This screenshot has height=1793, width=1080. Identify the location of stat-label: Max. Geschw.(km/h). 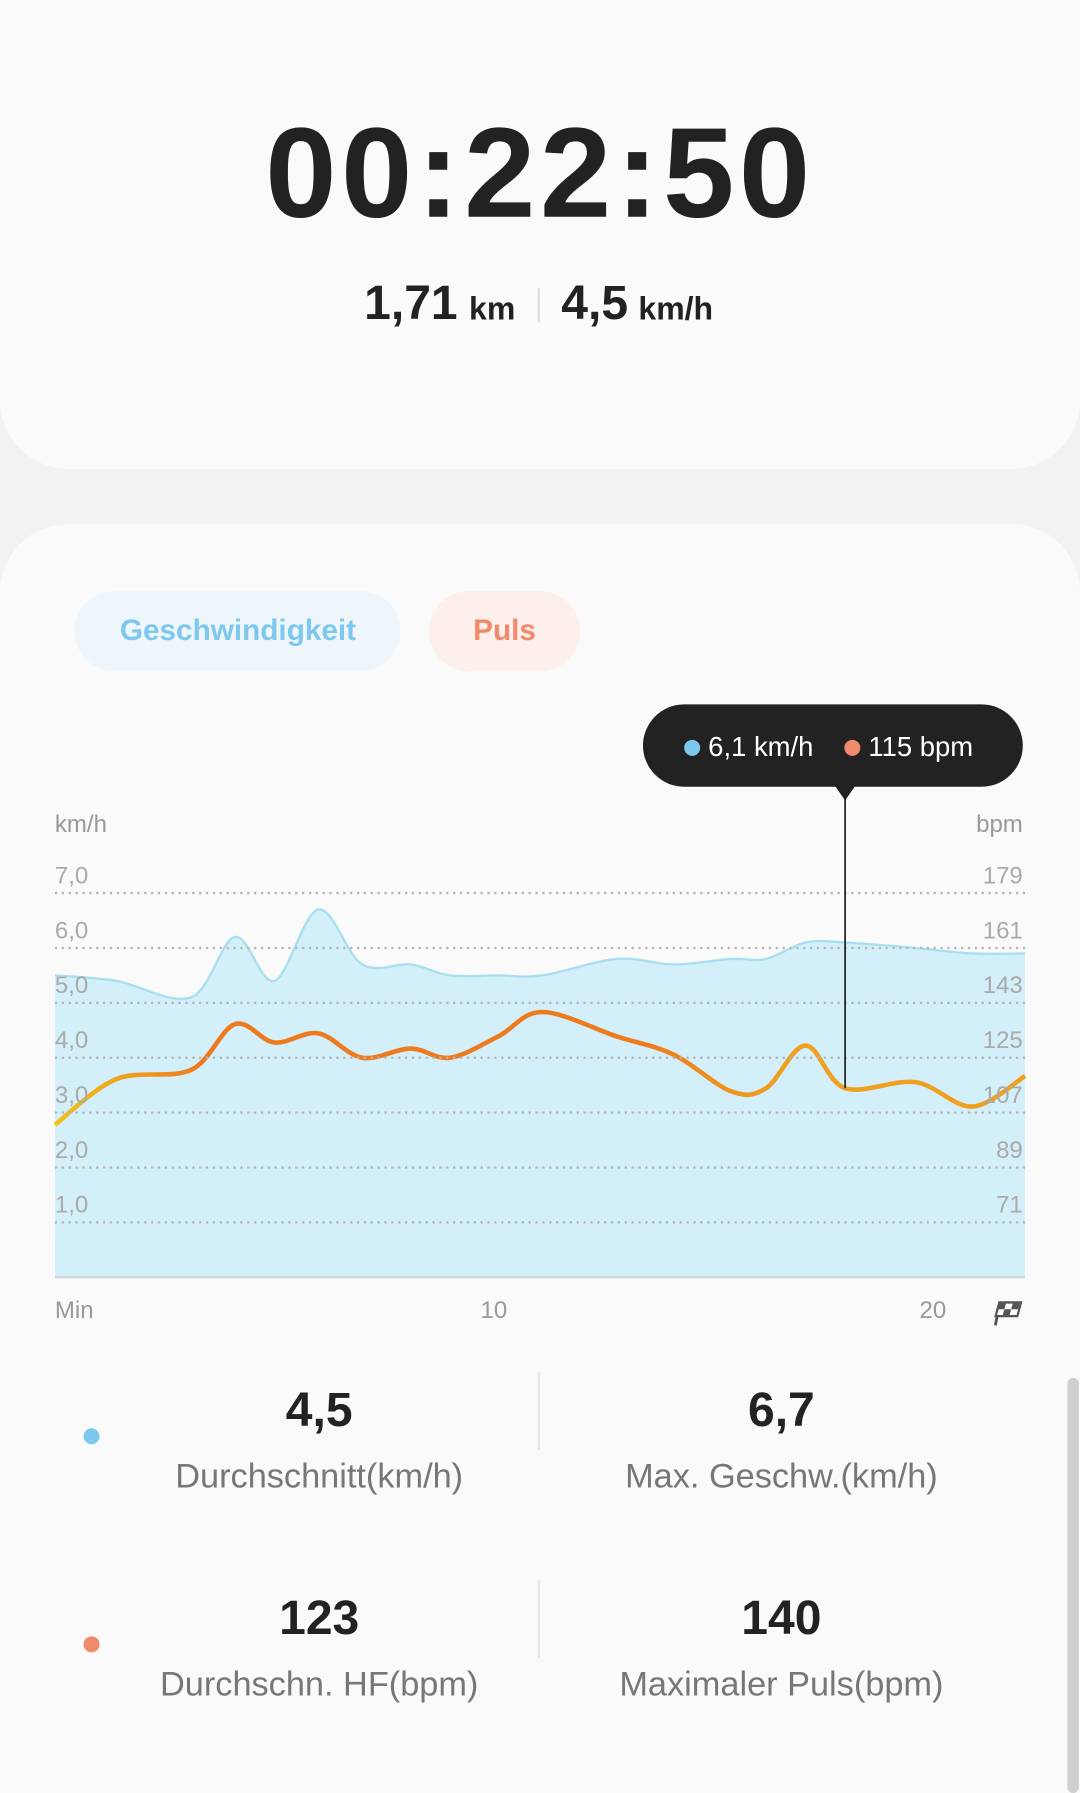
(781, 1477).